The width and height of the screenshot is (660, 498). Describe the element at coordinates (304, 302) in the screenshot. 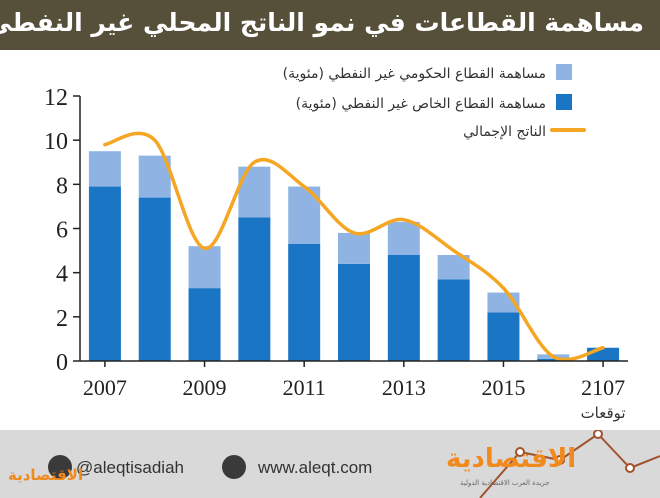

I see `bar-private-2011` at that location.